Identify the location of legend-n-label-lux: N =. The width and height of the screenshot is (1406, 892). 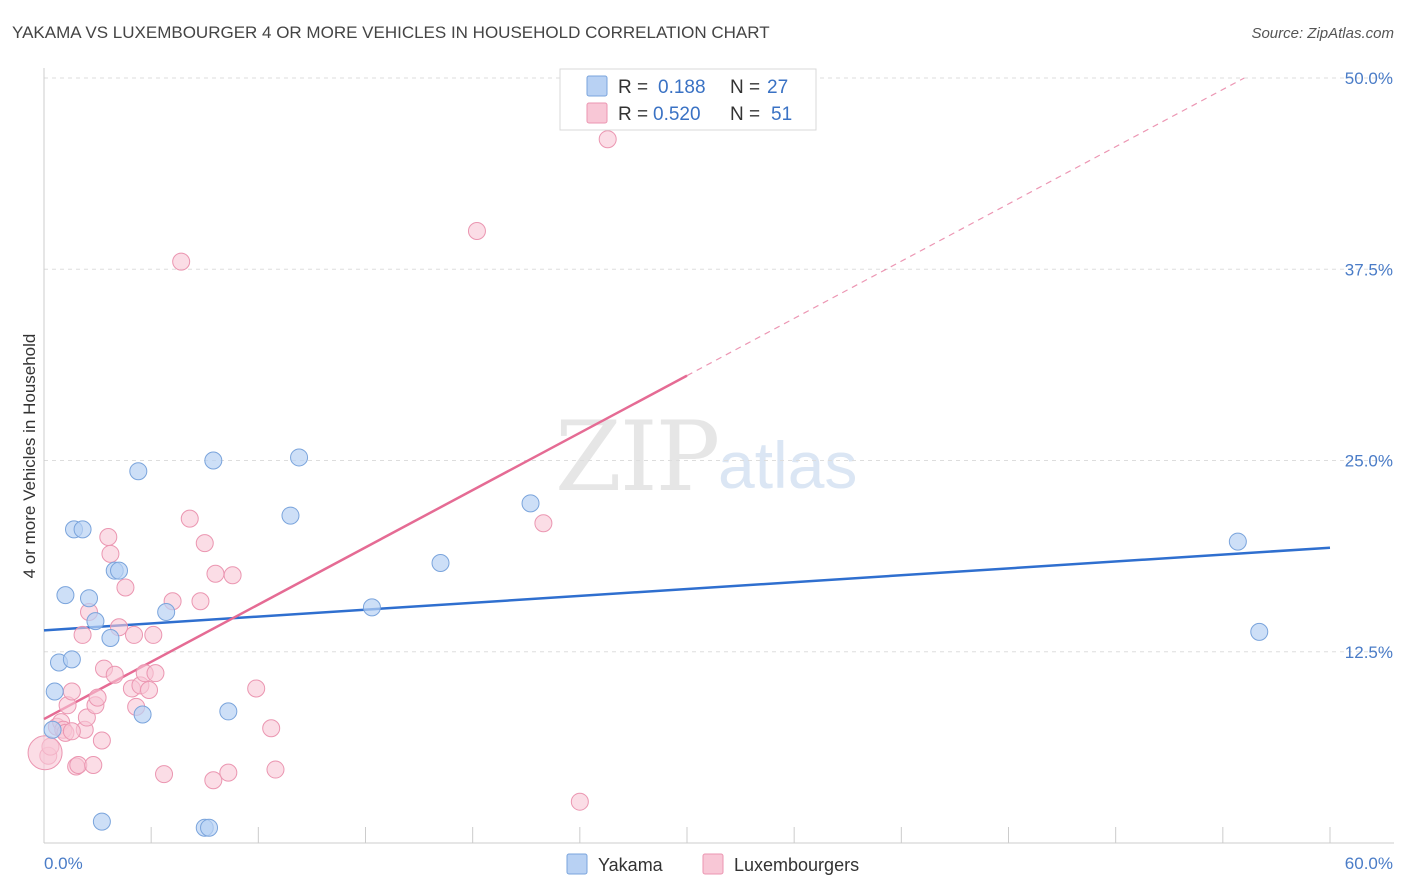
(745, 114).